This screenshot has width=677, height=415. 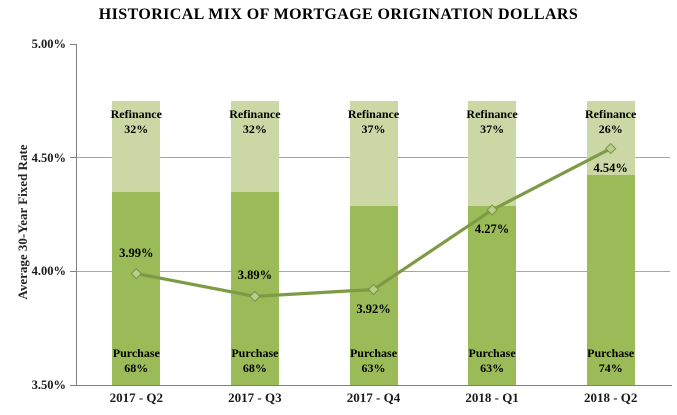 What do you see at coordinates (136, 397) in the screenshot?
I see `x-tick-label: 2017 - Q2` at bounding box center [136, 397].